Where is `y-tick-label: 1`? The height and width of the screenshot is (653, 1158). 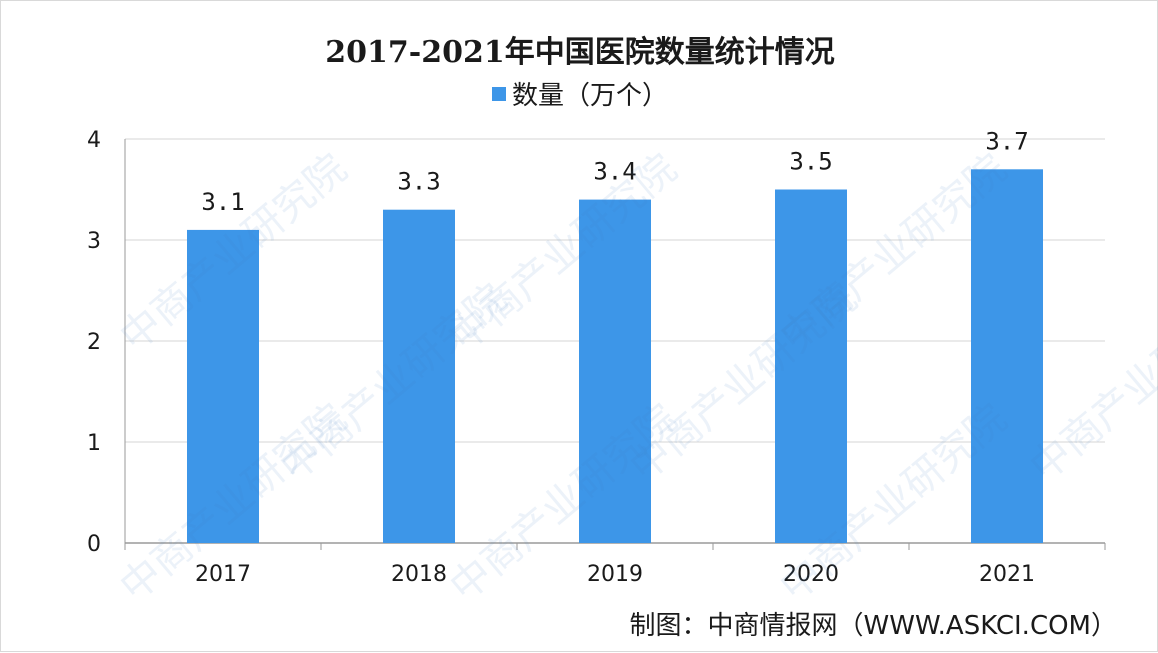 y-tick-label: 1 is located at coordinates (94, 443).